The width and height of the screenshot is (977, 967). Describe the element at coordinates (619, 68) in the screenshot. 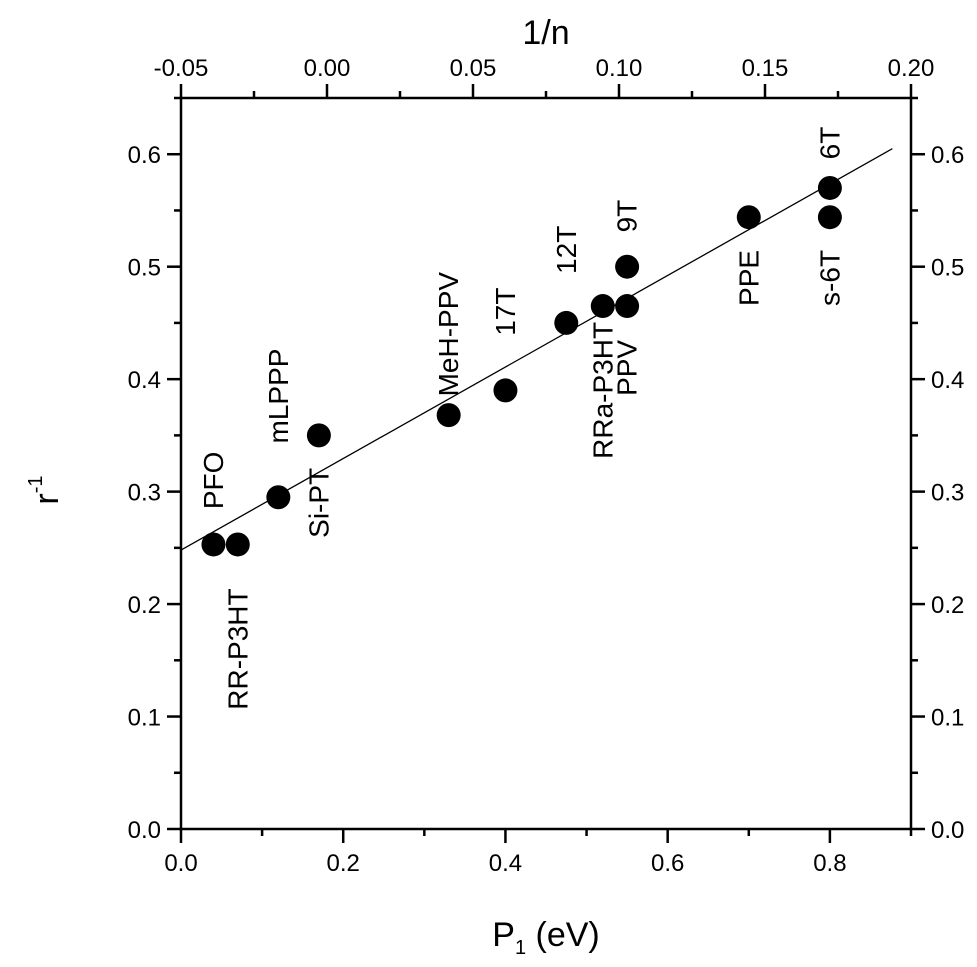

I see `top-x-tick-label: 0.10` at that location.